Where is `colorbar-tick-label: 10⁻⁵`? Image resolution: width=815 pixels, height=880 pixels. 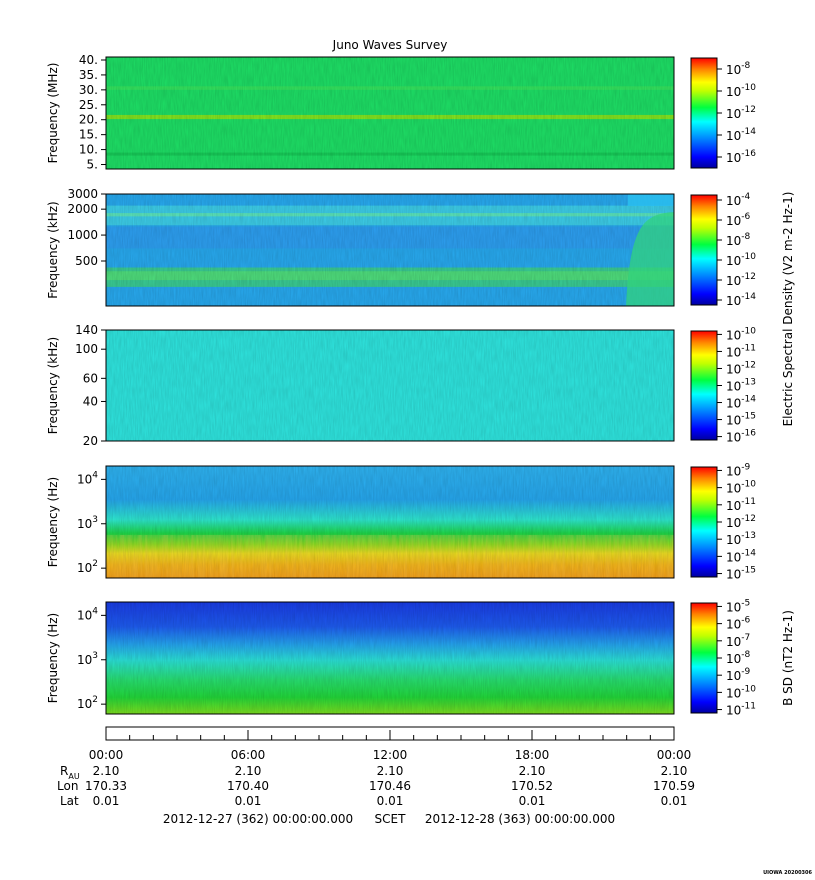
colorbar-tick-label: 10⁻⁵ is located at coordinates (738, 606).